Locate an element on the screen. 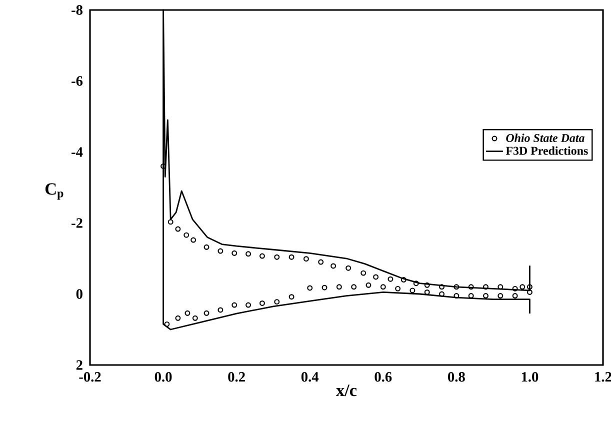  y-tick-label: -6 is located at coordinates (77, 81).